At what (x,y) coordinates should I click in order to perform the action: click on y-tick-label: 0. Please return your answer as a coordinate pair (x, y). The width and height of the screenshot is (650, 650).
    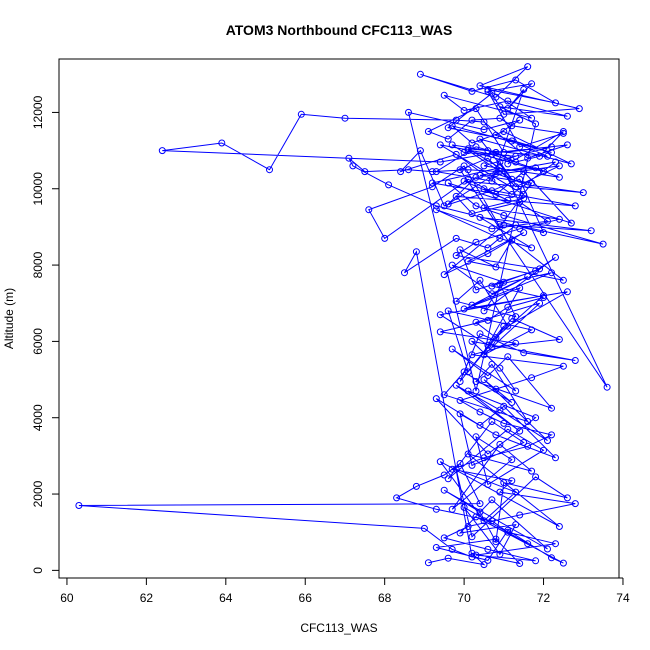
    Looking at the image, I should click on (38, 570).